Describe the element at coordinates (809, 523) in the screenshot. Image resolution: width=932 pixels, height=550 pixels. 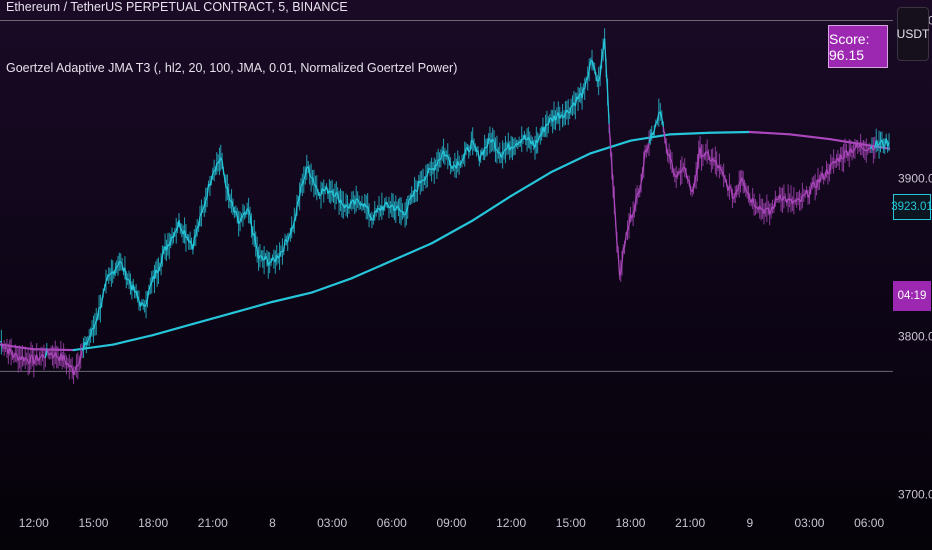
I see `x-tick-label: 03:00` at that location.